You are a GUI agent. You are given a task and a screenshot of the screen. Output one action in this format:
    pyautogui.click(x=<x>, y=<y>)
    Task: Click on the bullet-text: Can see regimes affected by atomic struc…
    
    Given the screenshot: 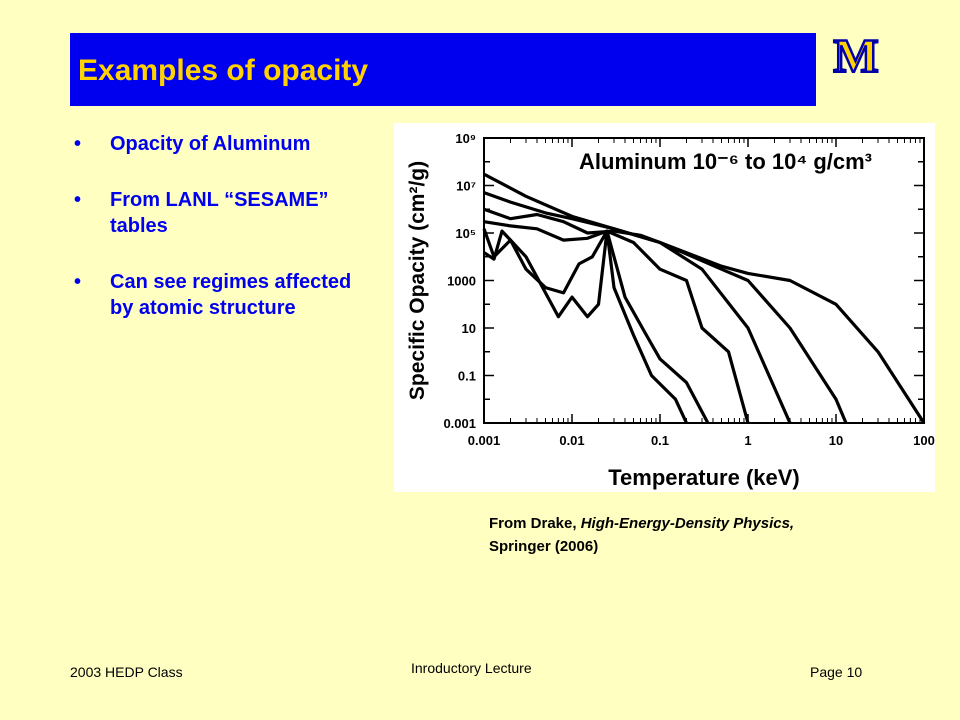 What is the action you would take?
    pyautogui.click(x=231, y=295)
    